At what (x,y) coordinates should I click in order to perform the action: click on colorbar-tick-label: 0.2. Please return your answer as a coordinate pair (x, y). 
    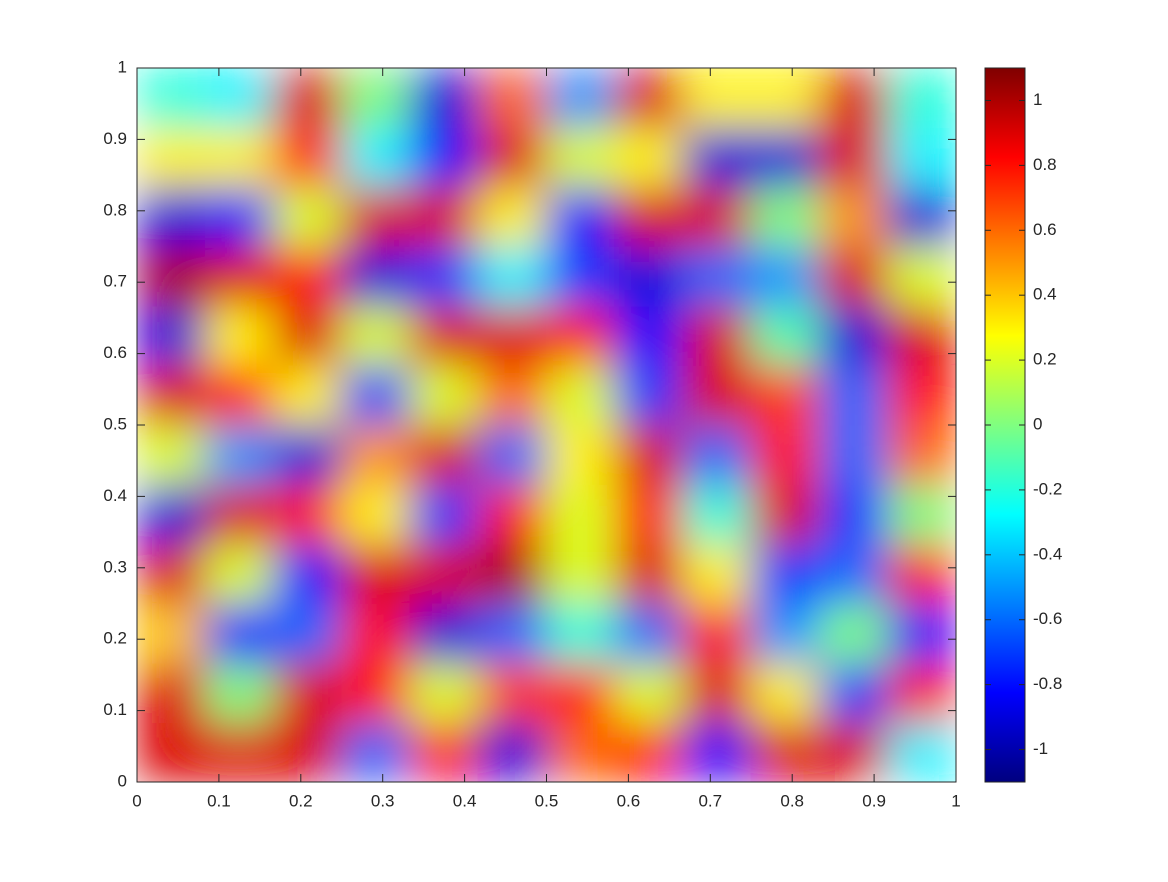
    Looking at the image, I should click on (1045, 359).